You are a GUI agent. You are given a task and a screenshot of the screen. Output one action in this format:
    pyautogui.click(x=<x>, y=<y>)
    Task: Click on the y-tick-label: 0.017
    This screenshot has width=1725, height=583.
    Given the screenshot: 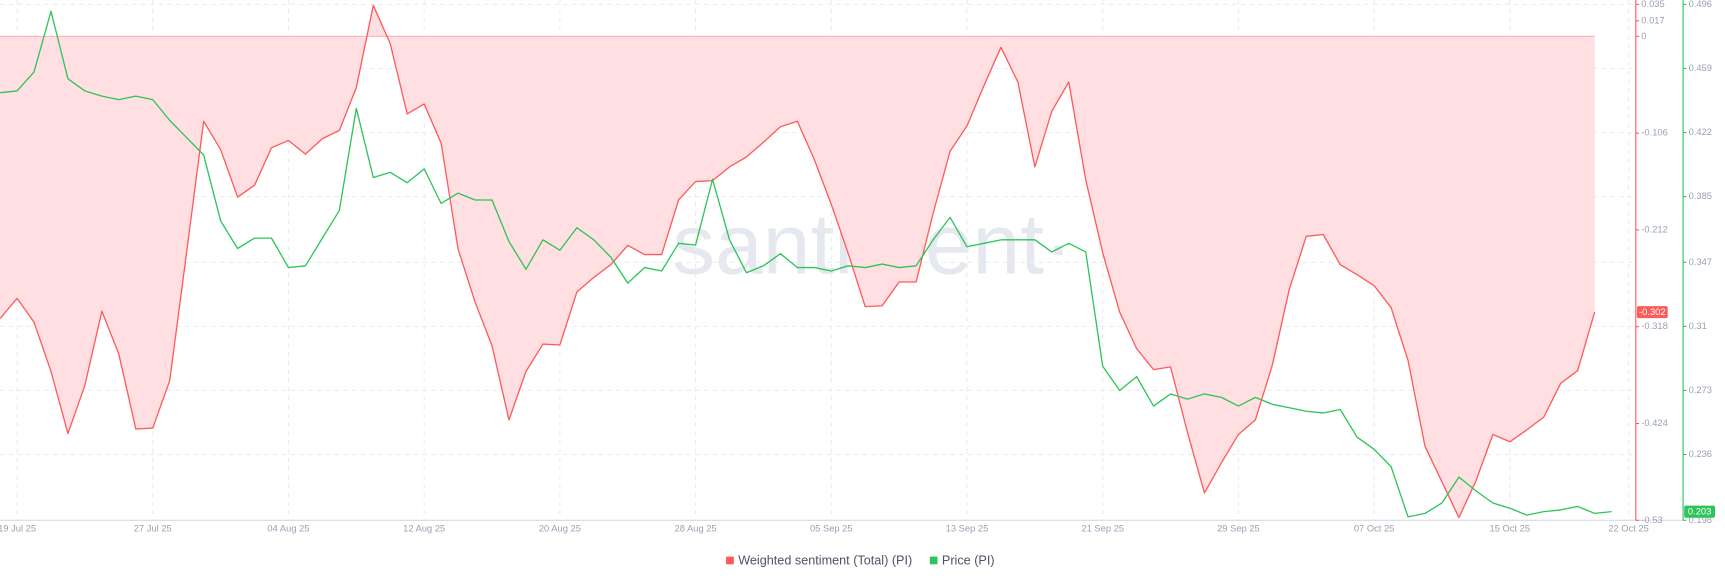 What is the action you would take?
    pyautogui.click(x=1652, y=20)
    